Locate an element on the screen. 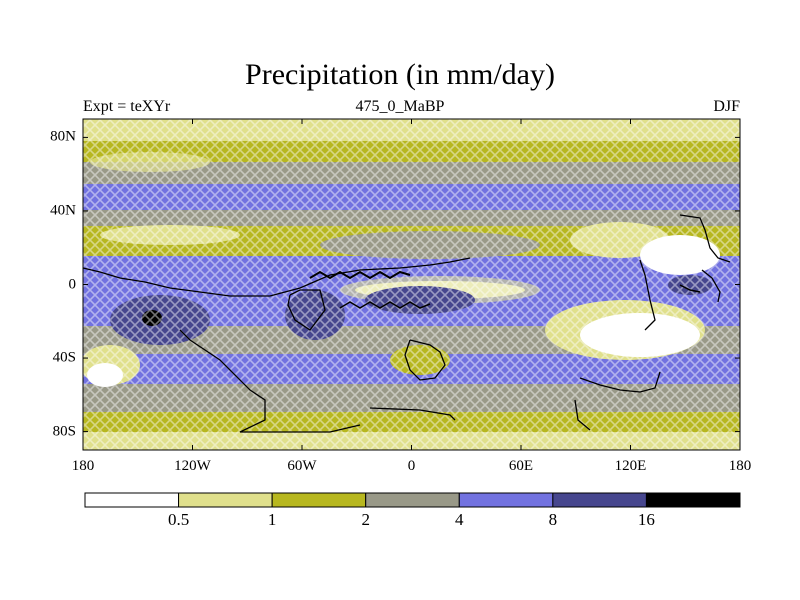  coast-northeast is located at coordinates (705, 238).